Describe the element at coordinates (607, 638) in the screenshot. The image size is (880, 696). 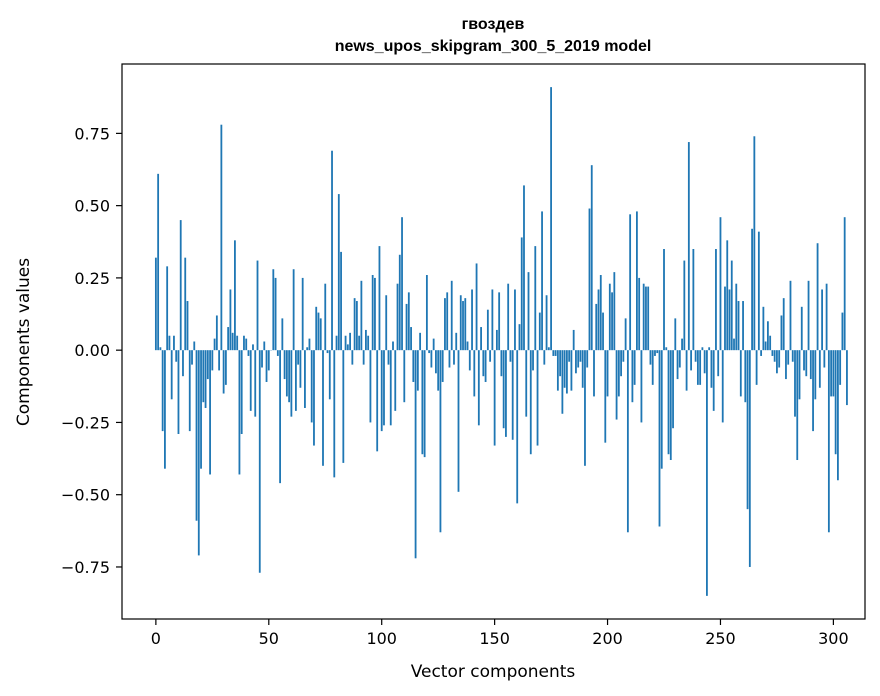
I see `x-tick-label: 200` at that location.